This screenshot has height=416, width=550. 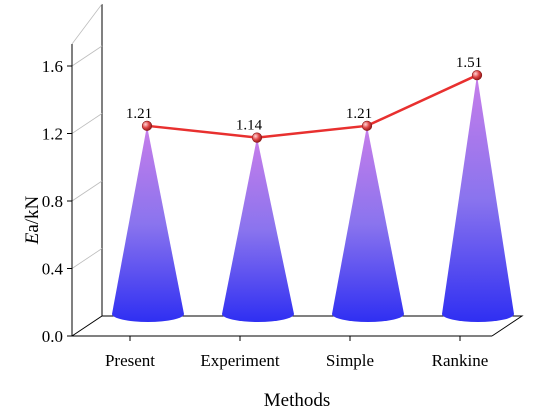 I want to click on data-labels: 1.21 1.14 1.21 1.51, so click(x=304, y=94).